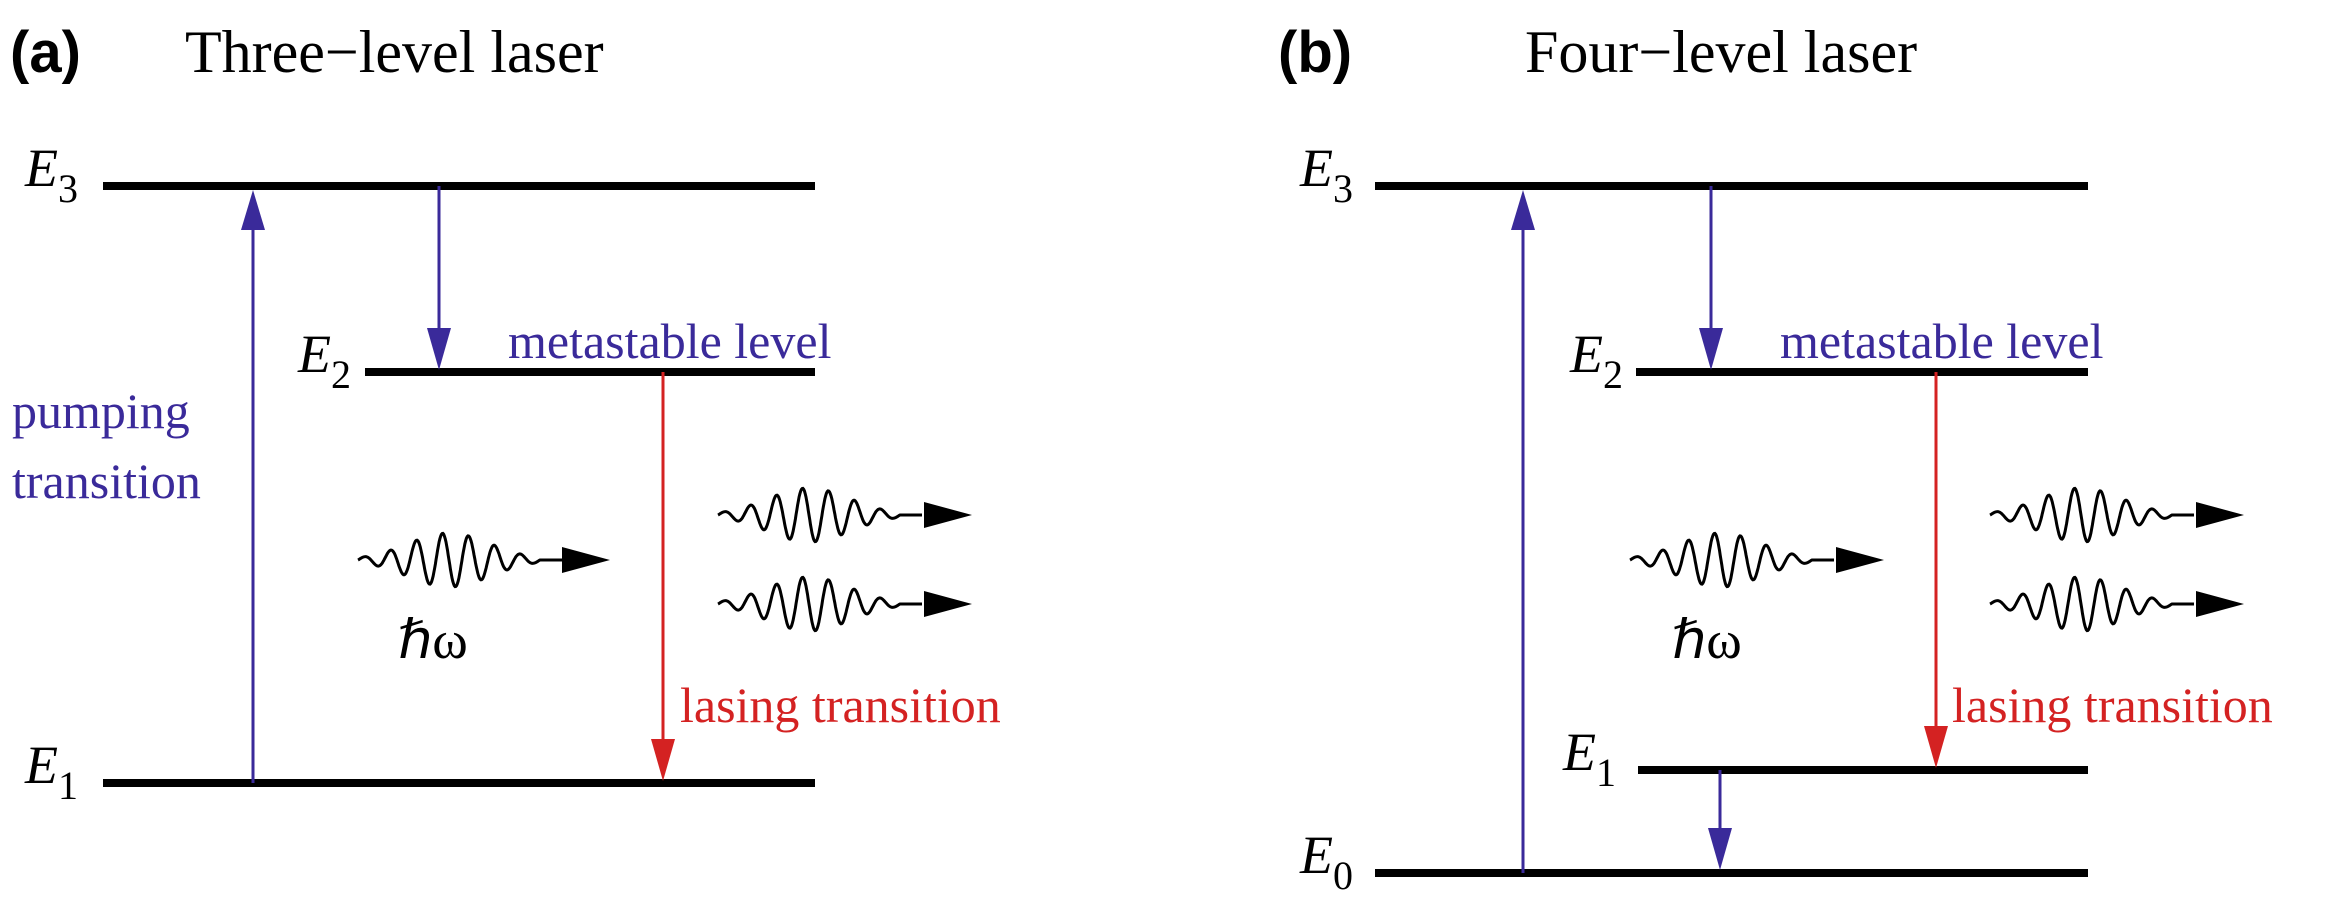  What do you see at coordinates (2220, 515) in the screenshot?
I see `panel-b-emitted-photon-1-arrowhead` at bounding box center [2220, 515].